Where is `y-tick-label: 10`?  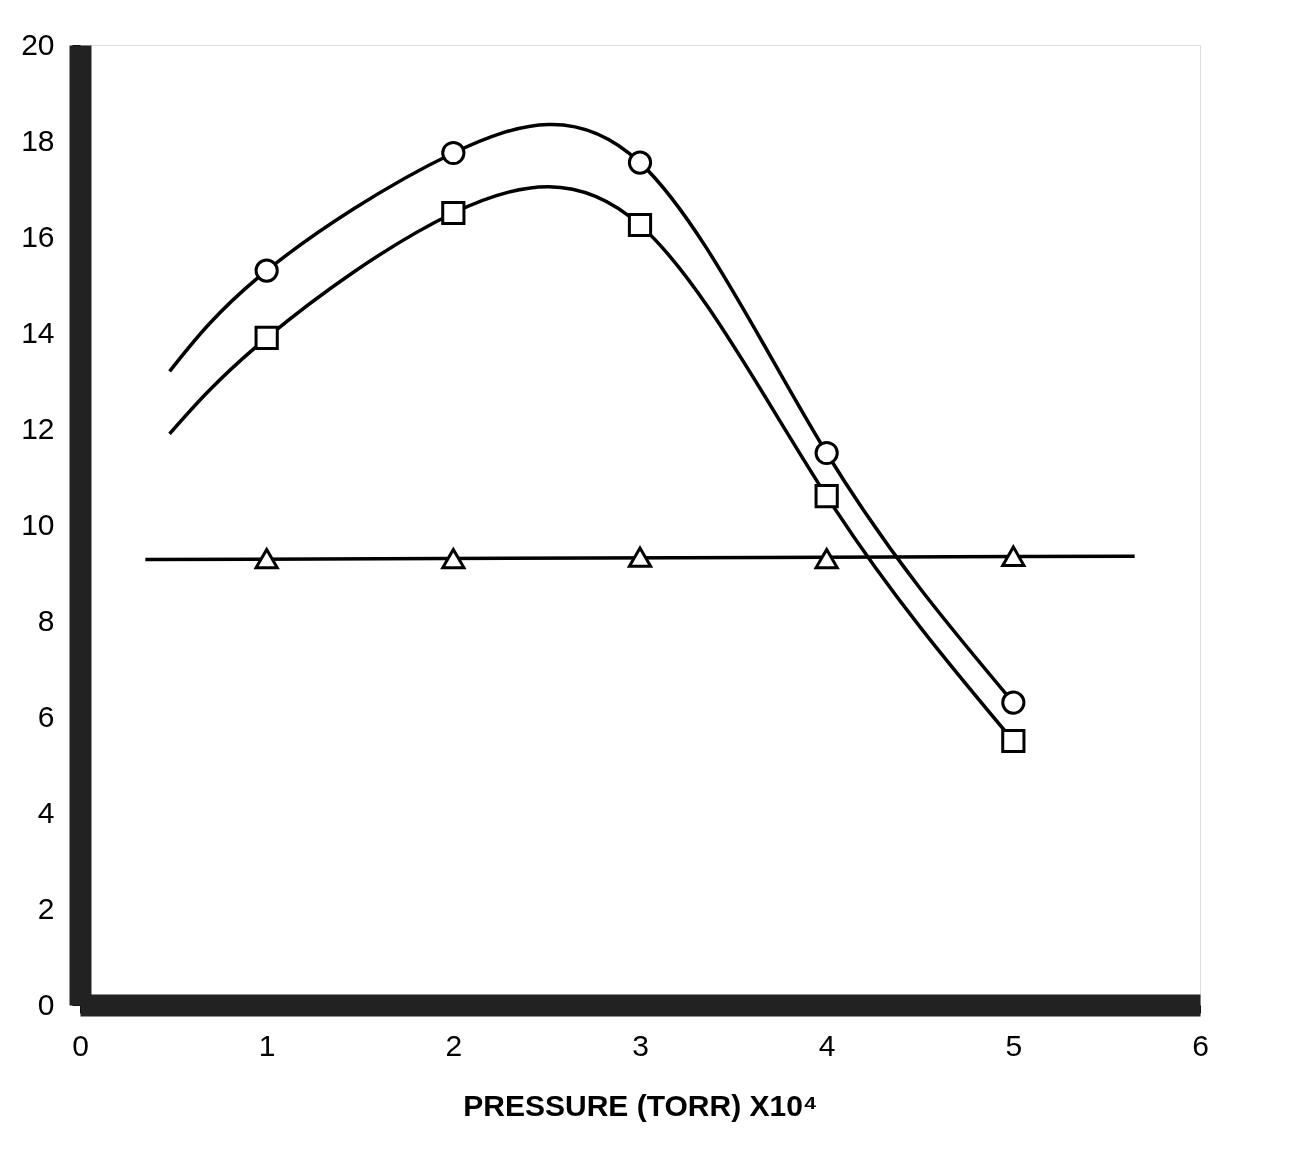 y-tick-label: 10 is located at coordinates (38, 524).